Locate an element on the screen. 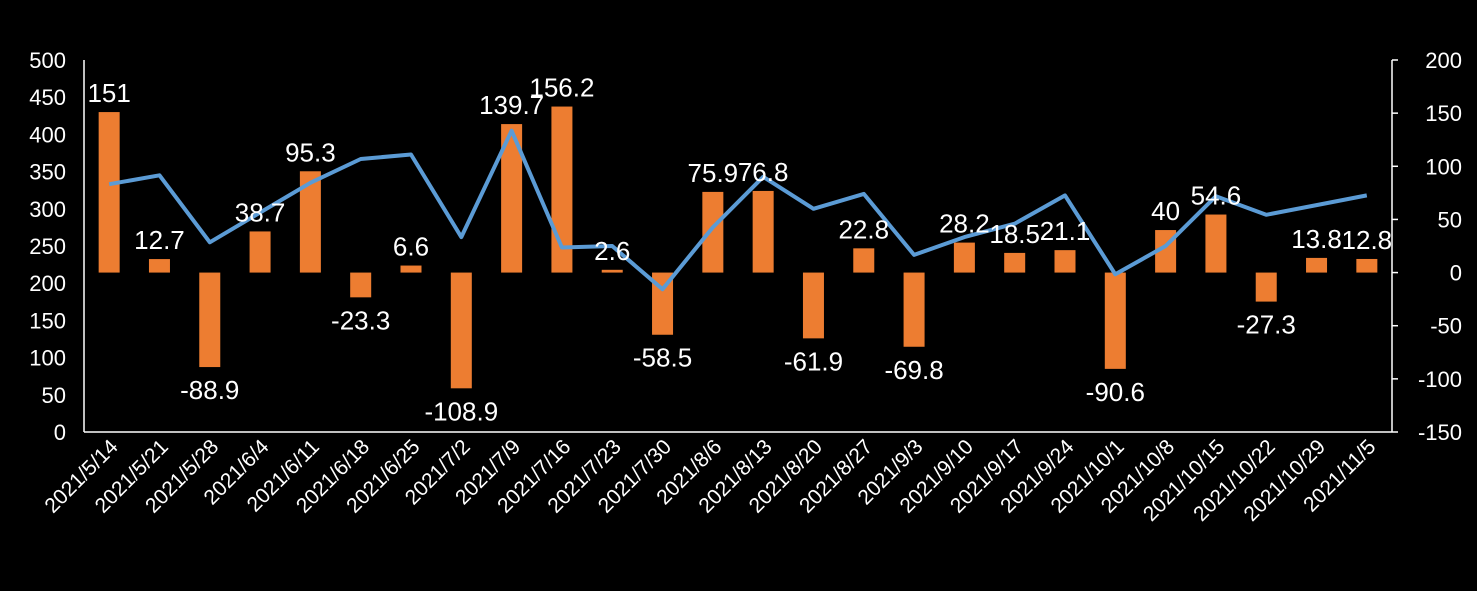 This screenshot has height=591, width=1477. right-axis-tick-label: -100 is located at coordinates (1440, 379).